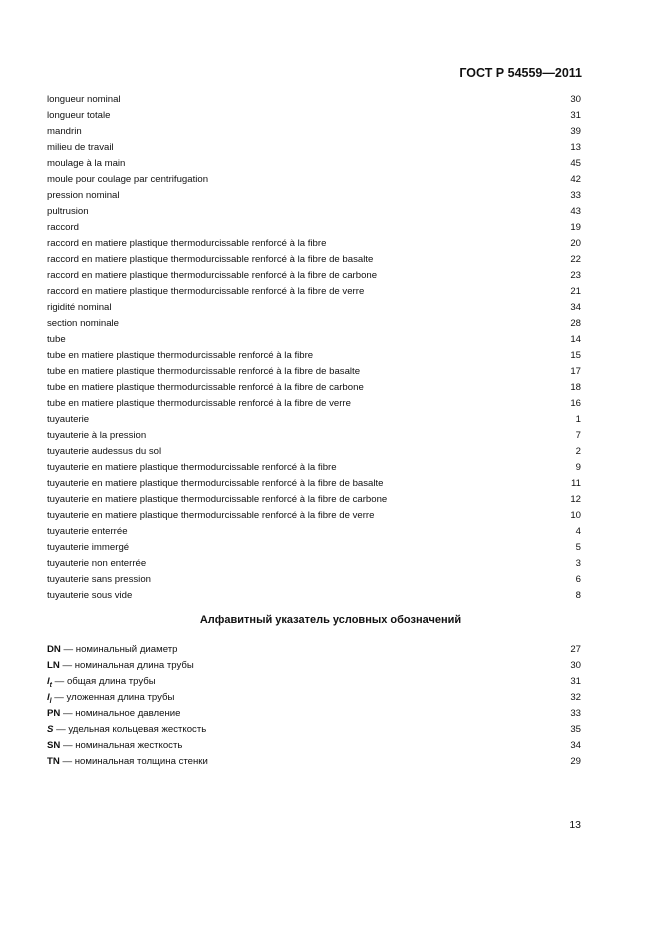 The height and width of the screenshot is (936, 661). I want to click on symbol-entry: LN — номинальная длина трубы 30, so click(314, 666).